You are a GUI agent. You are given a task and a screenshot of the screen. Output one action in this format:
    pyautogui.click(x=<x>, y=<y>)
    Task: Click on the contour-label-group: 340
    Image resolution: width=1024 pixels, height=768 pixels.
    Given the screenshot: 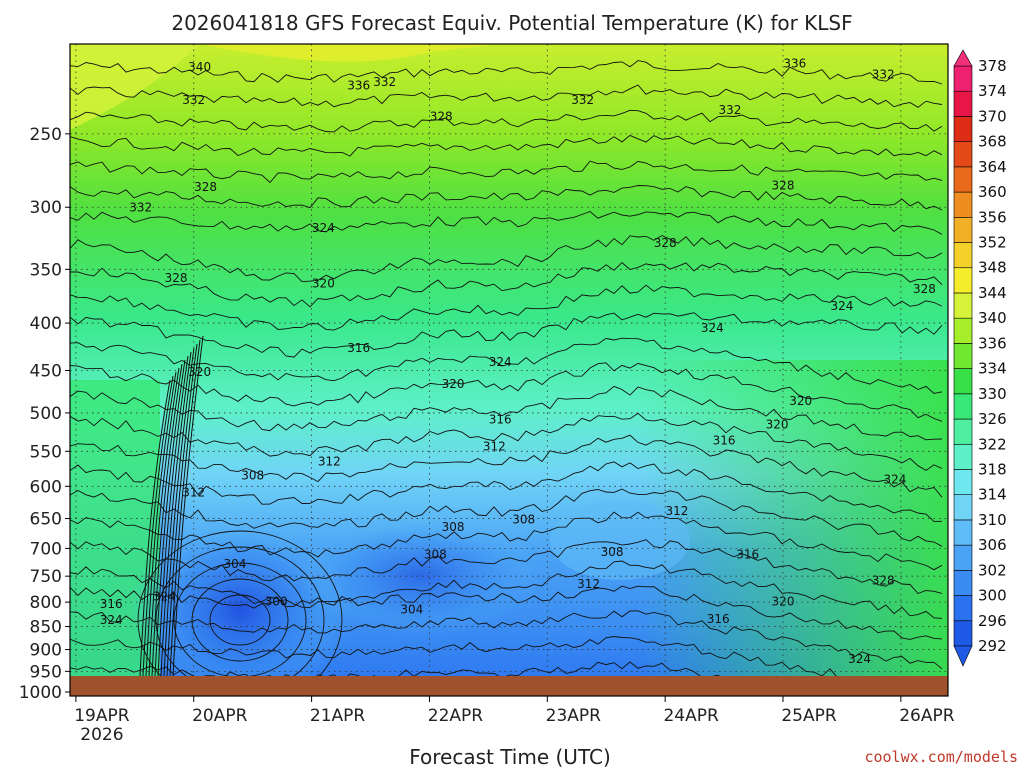 What is the action you would take?
    pyautogui.click(x=199, y=67)
    